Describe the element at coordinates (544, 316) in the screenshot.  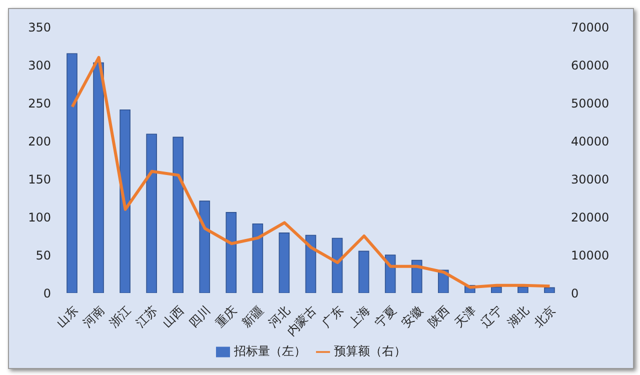
I see `x-tick-label: 北京` at that location.